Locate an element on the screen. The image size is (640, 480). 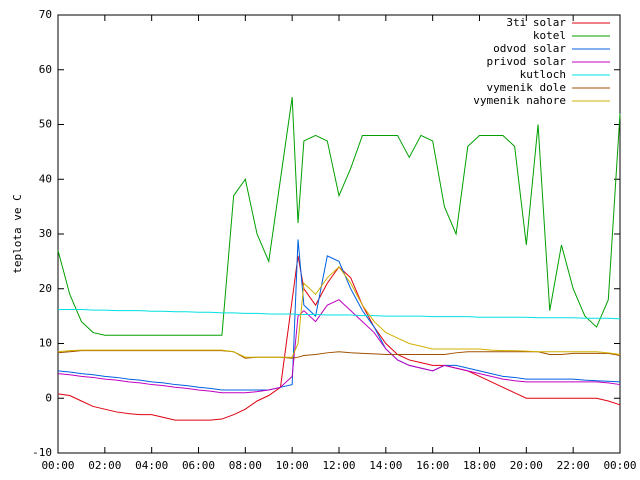
y-tick-label: 40 is located at coordinates (45, 178).